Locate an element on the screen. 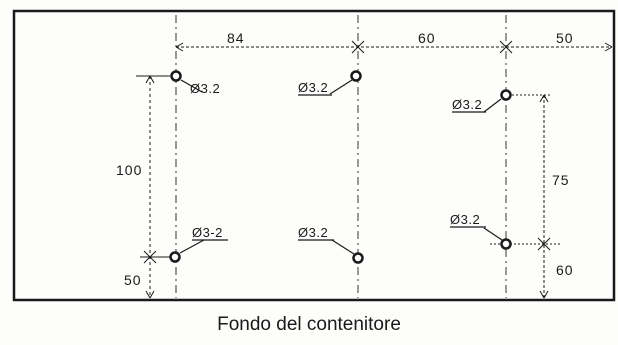 This screenshot has height=345, width=618. leader-top-right is located at coordinates (492, 105).